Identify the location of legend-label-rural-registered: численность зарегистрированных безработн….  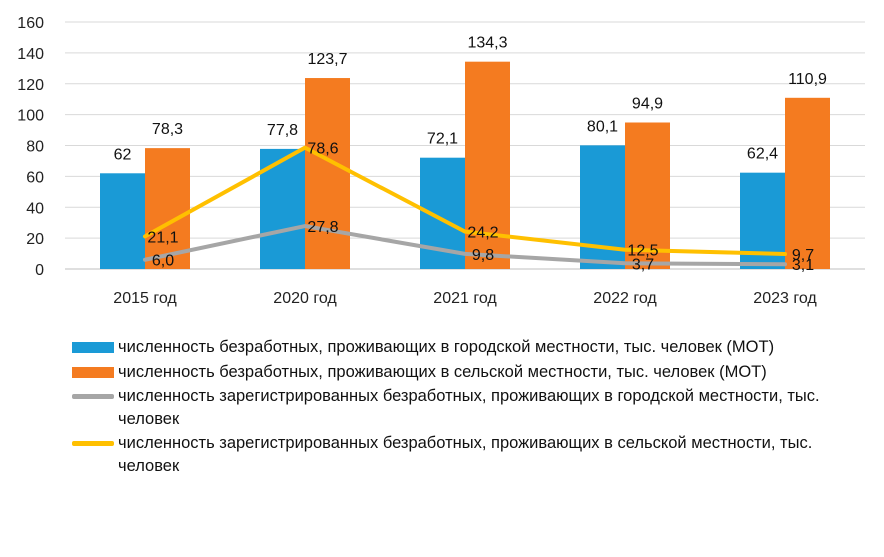
(465, 454).